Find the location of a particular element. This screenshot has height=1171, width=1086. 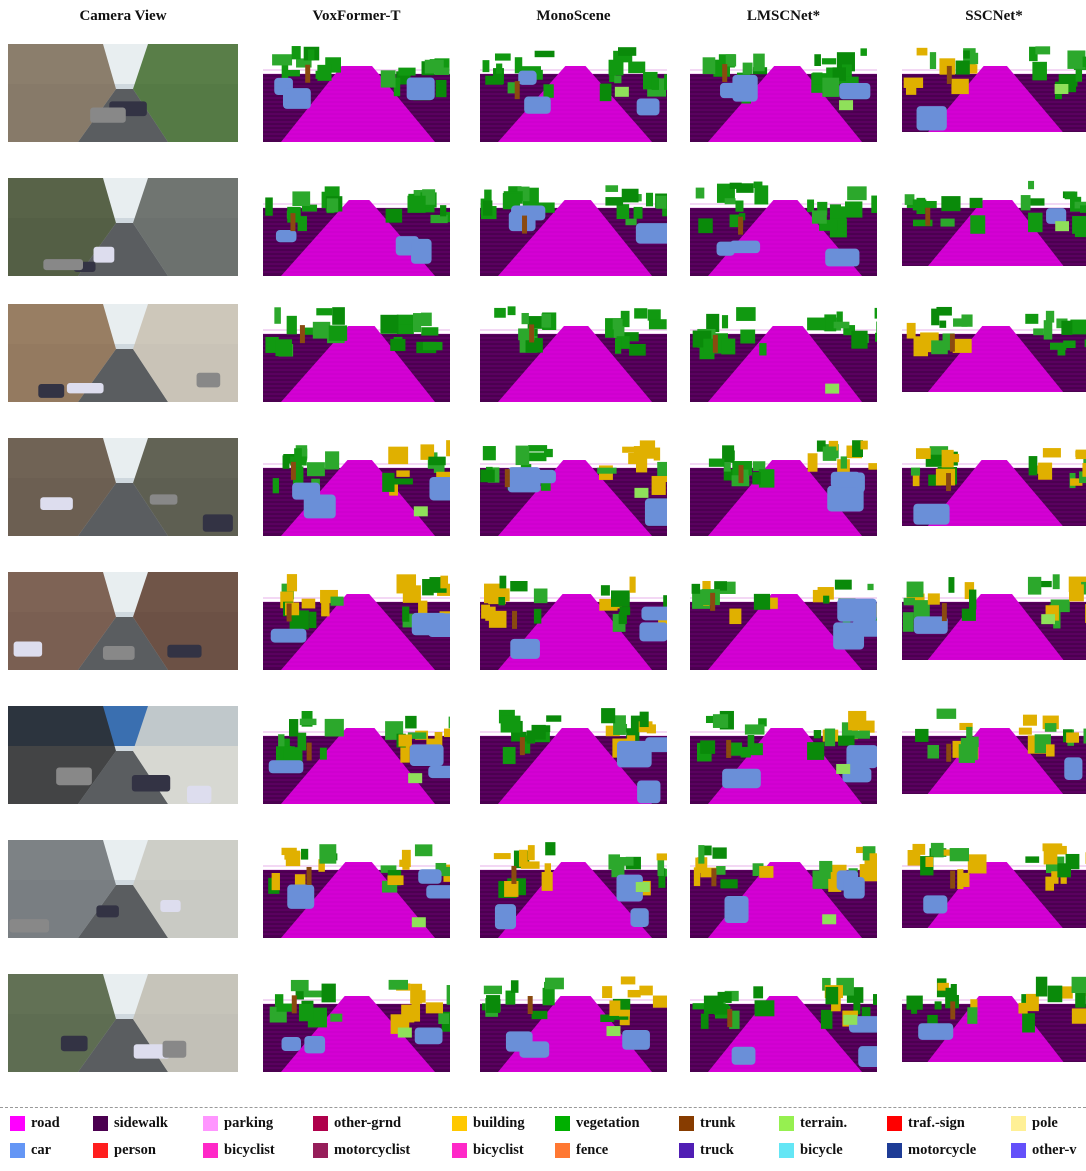

legend-item: person is located at coordinates (124, 1150).